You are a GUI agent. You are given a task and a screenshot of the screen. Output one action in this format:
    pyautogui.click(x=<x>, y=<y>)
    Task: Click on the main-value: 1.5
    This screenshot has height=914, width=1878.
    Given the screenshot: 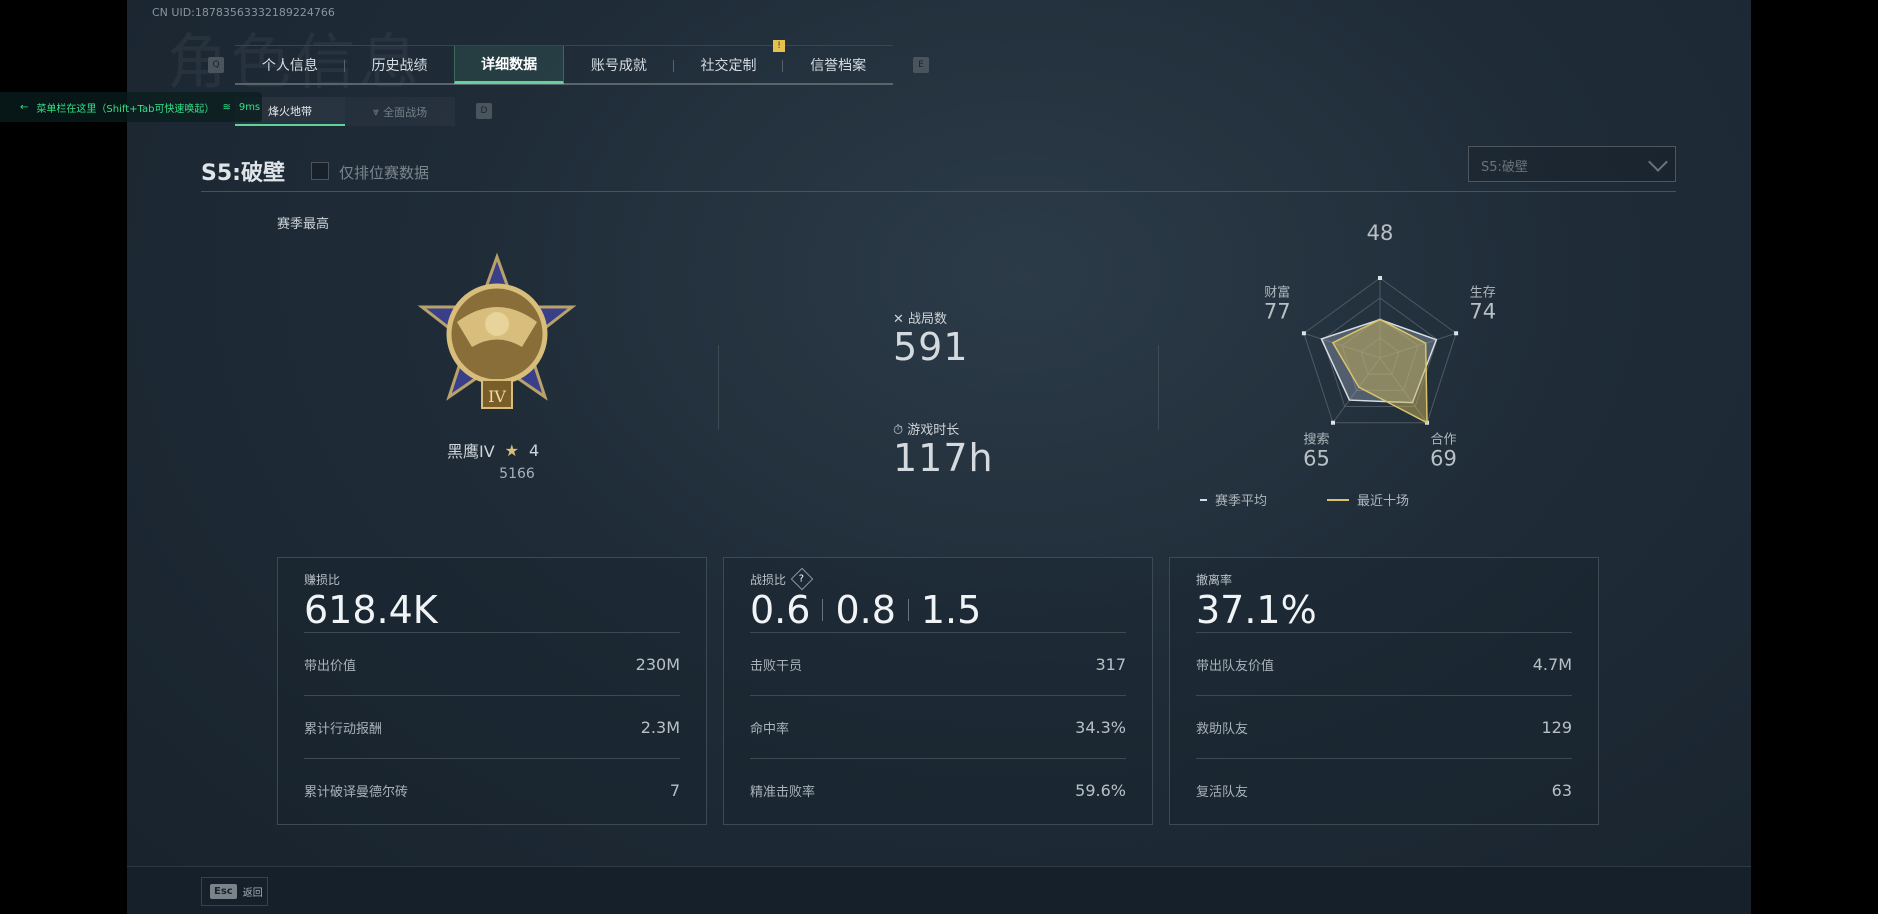 What is the action you would take?
    pyautogui.click(x=951, y=610)
    